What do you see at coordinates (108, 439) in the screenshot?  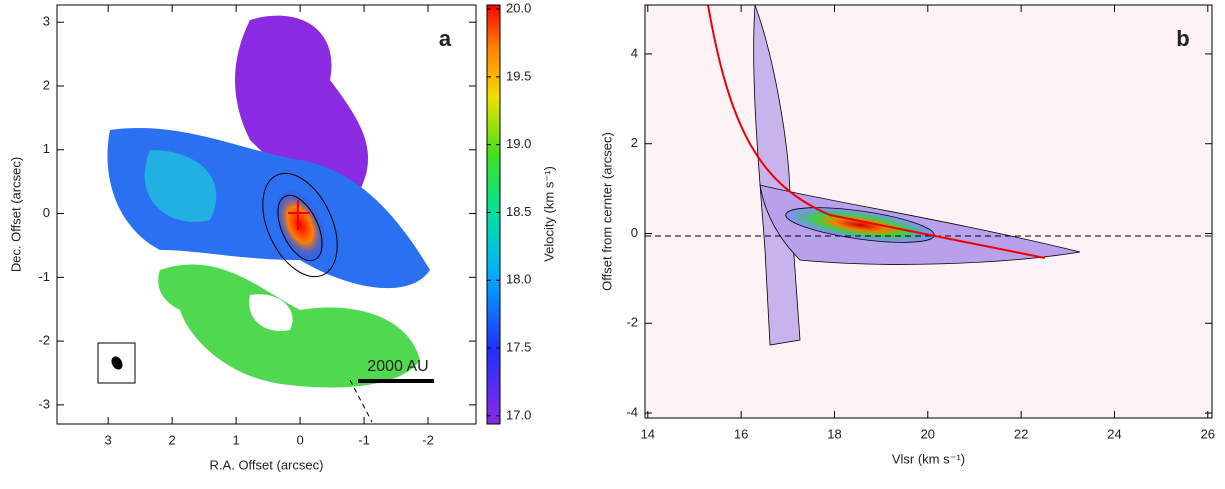 I see `x-tick-label: 3` at bounding box center [108, 439].